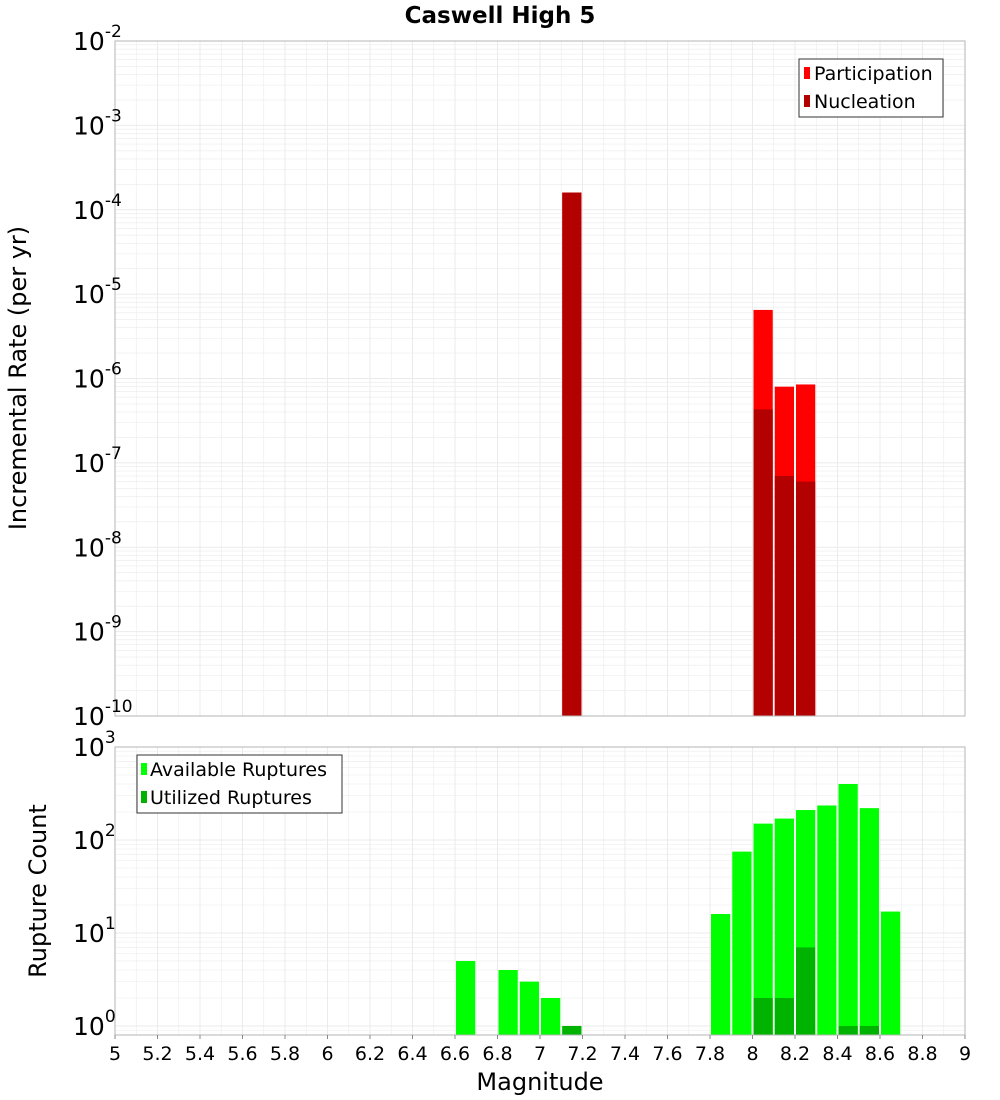 Image resolution: width=1000 pixels, height=1100 pixels. I want to click on x-tick-label: 8.6, so click(880, 1054).